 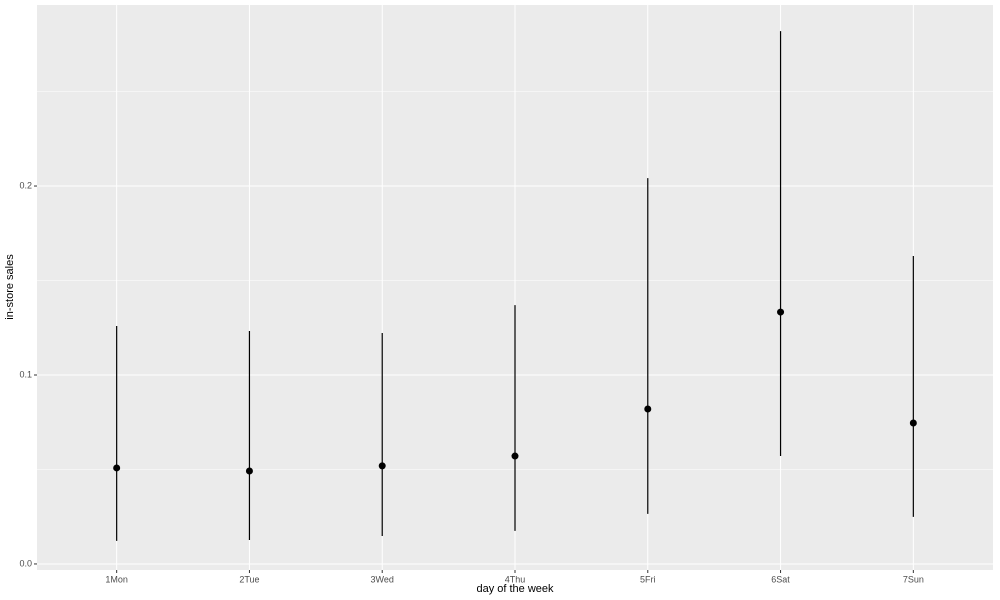 I want to click on y-axis-title: in-store sales, so click(x=10, y=287).